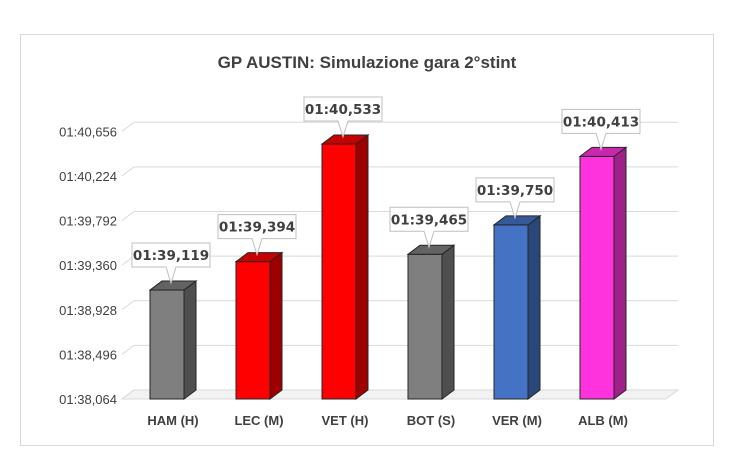  I want to click on chart-title: GP AUSTIN: Simulazione gara 2°stint, so click(367, 62).